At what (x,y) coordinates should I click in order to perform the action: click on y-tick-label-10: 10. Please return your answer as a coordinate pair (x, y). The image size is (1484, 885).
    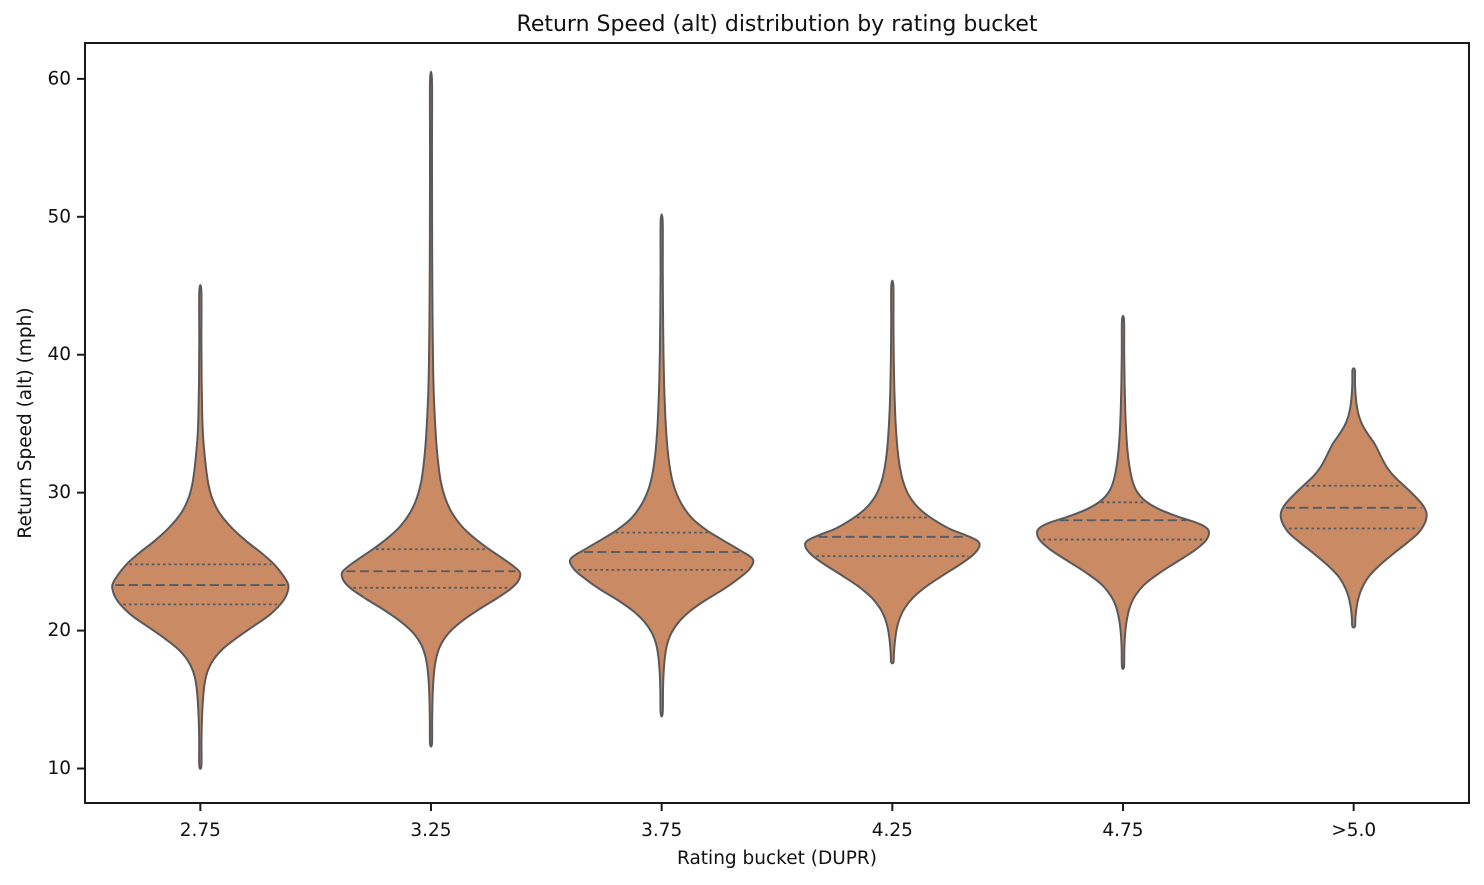
    Looking at the image, I should click on (59, 768).